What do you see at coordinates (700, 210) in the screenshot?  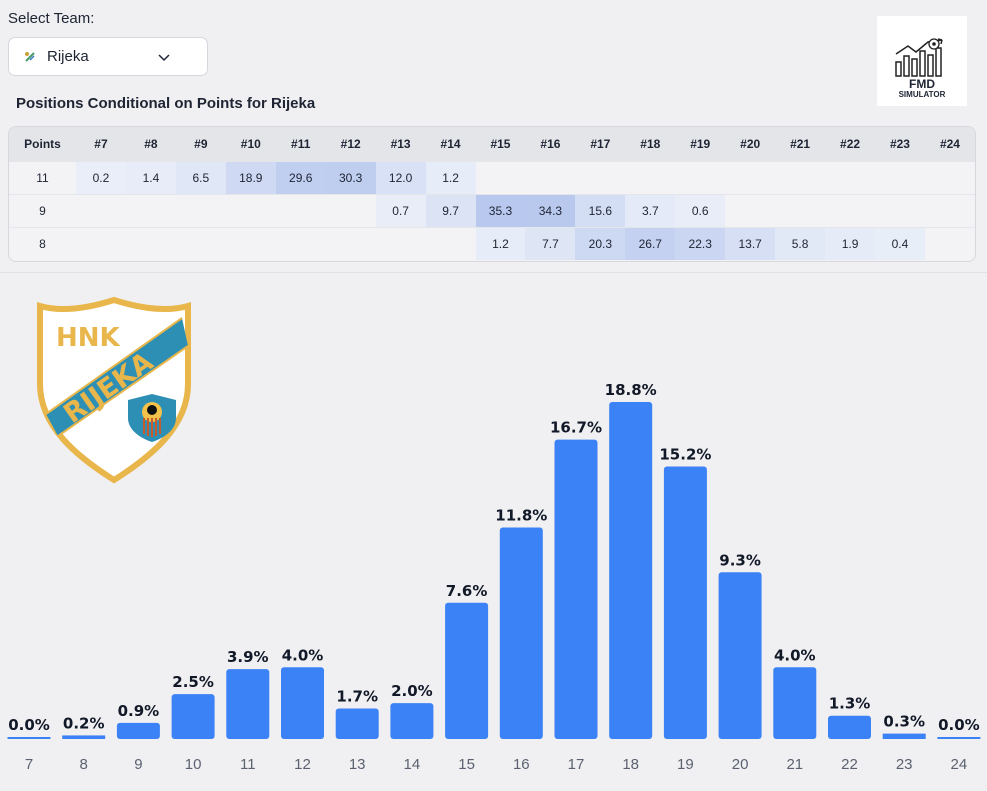 I see `probability-cell: 0.6` at bounding box center [700, 210].